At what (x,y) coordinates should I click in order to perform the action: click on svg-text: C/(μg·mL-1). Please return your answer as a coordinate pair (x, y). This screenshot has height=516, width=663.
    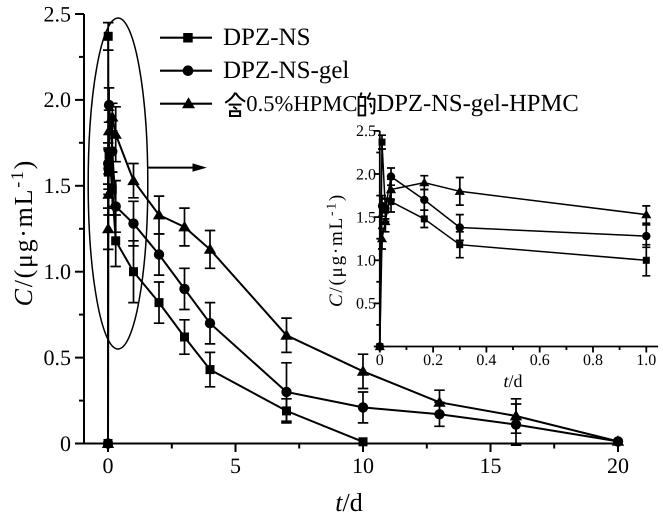
    Looking at the image, I should click on (336, 250).